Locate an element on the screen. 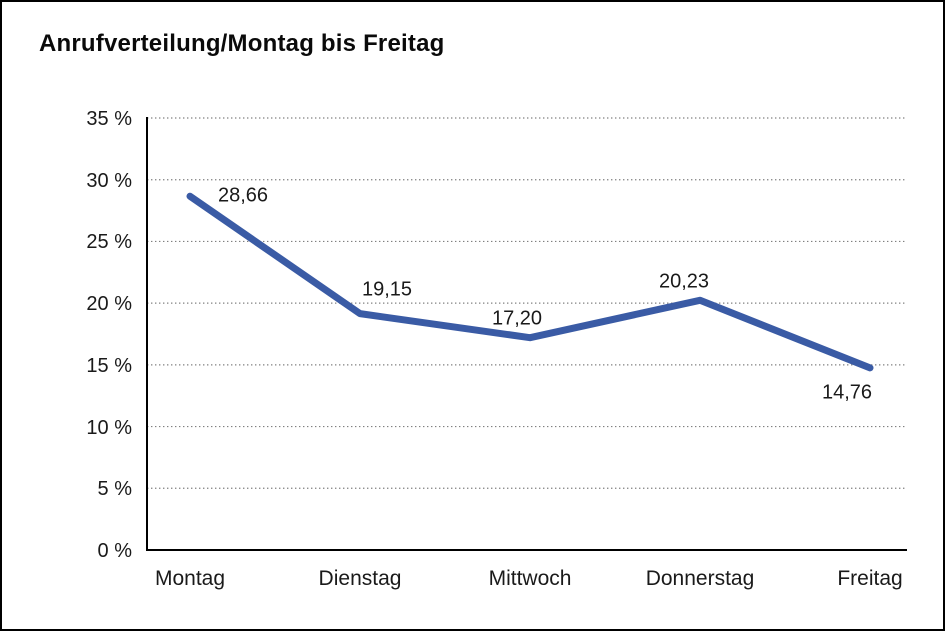 This screenshot has width=945, height=631. chart-title: Anrufverteilung/Montag bis Freitag is located at coordinates (242, 43).